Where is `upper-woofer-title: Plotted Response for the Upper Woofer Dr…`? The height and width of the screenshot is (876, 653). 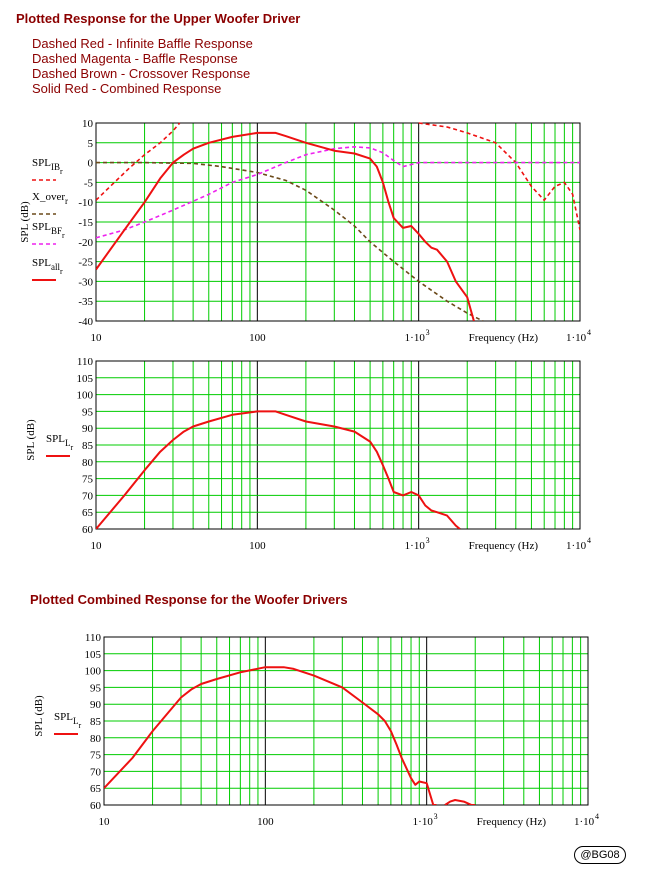 upper-woofer-title: Plotted Response for the Upper Woofer Dr… is located at coordinates (158, 18).